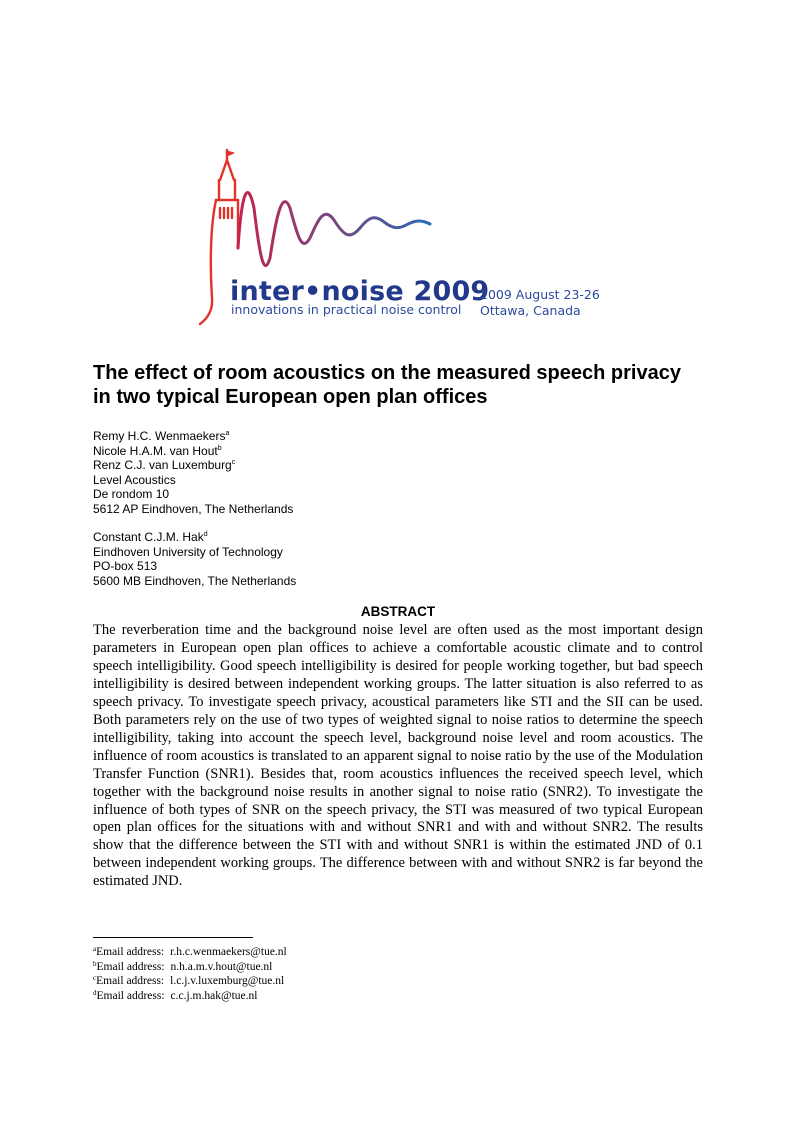 The height and width of the screenshot is (1122, 793). I want to click on author-line: Renz C.J. van Luxemburgc, so click(193, 465).